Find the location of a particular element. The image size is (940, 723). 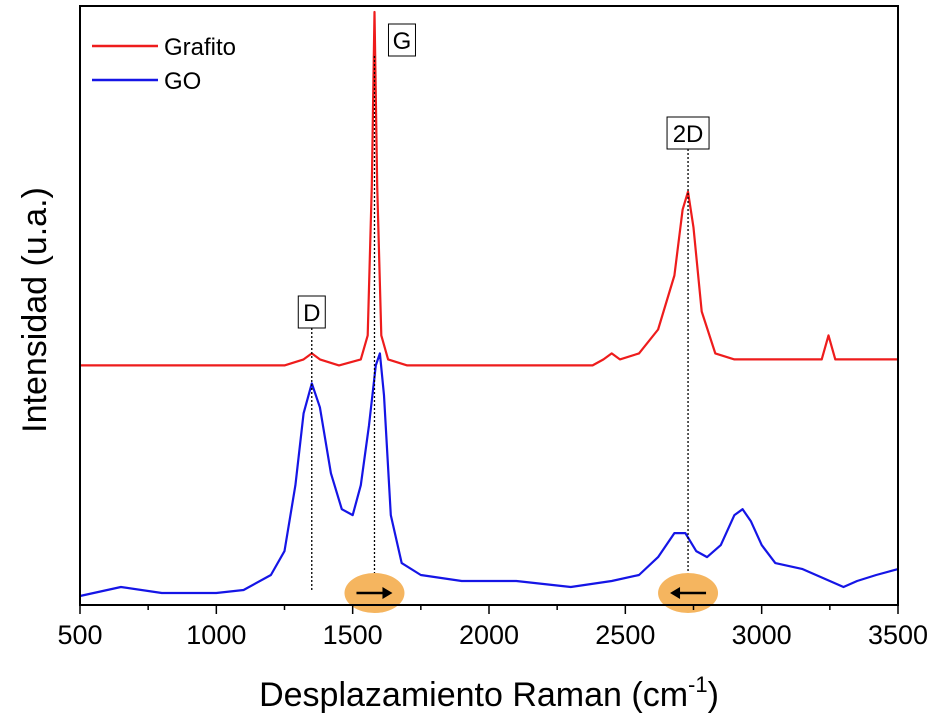

x-axis-title-close: ) is located at coordinates (713, 695).